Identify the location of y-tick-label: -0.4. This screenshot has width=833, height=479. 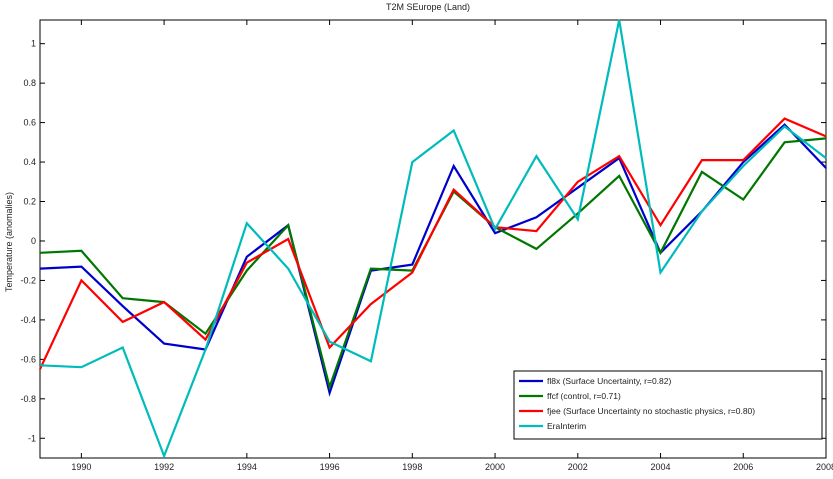
(28, 320).